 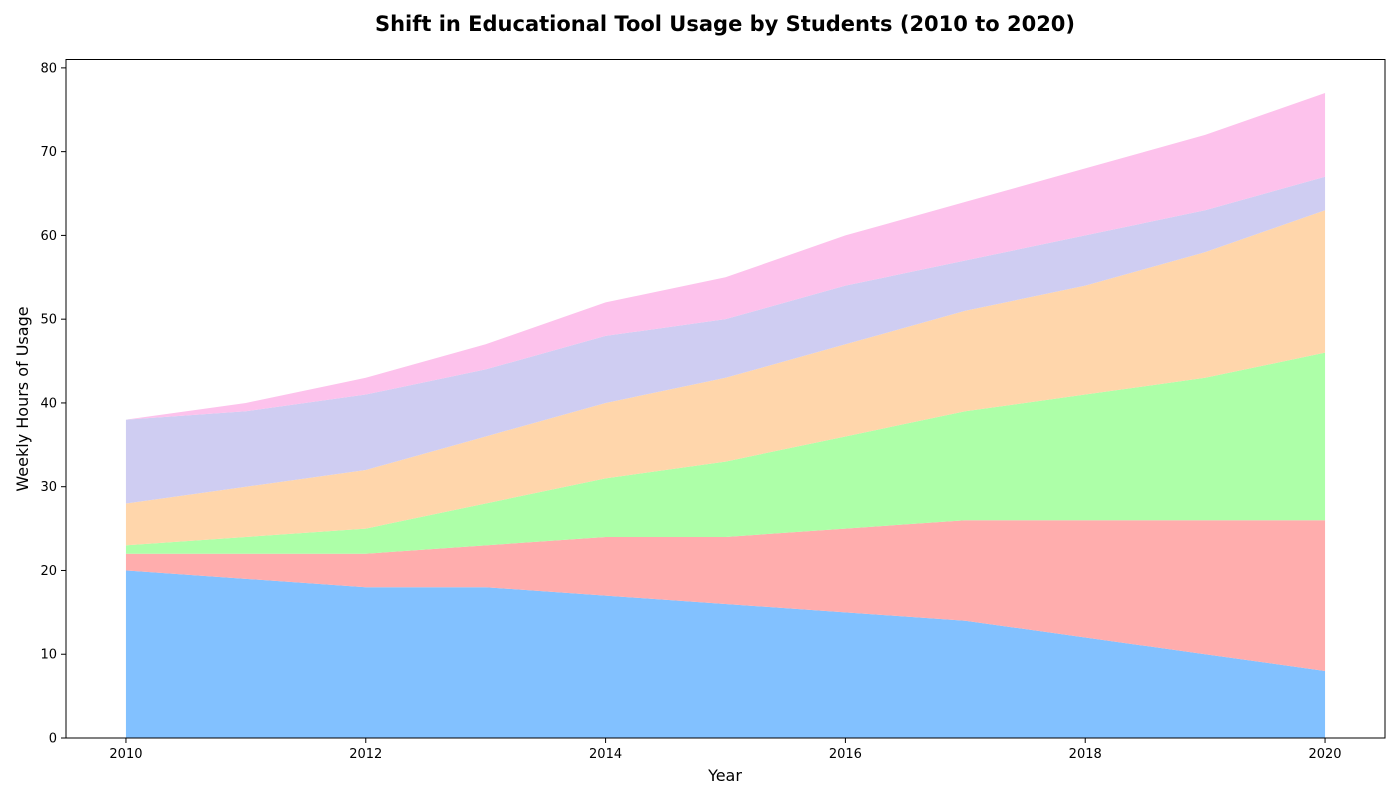 What do you see at coordinates (125, 754) in the screenshot?
I see `x-tick-label: 2010` at bounding box center [125, 754].